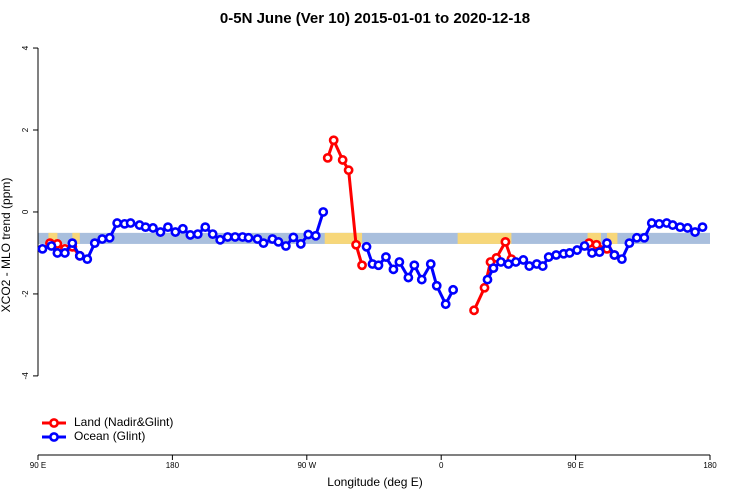 Image resolution: width=750 pixels, height=500 pixels. Describe the element at coordinates (25, 47) in the screenshot. I see `y-tick-label: 4` at that location.